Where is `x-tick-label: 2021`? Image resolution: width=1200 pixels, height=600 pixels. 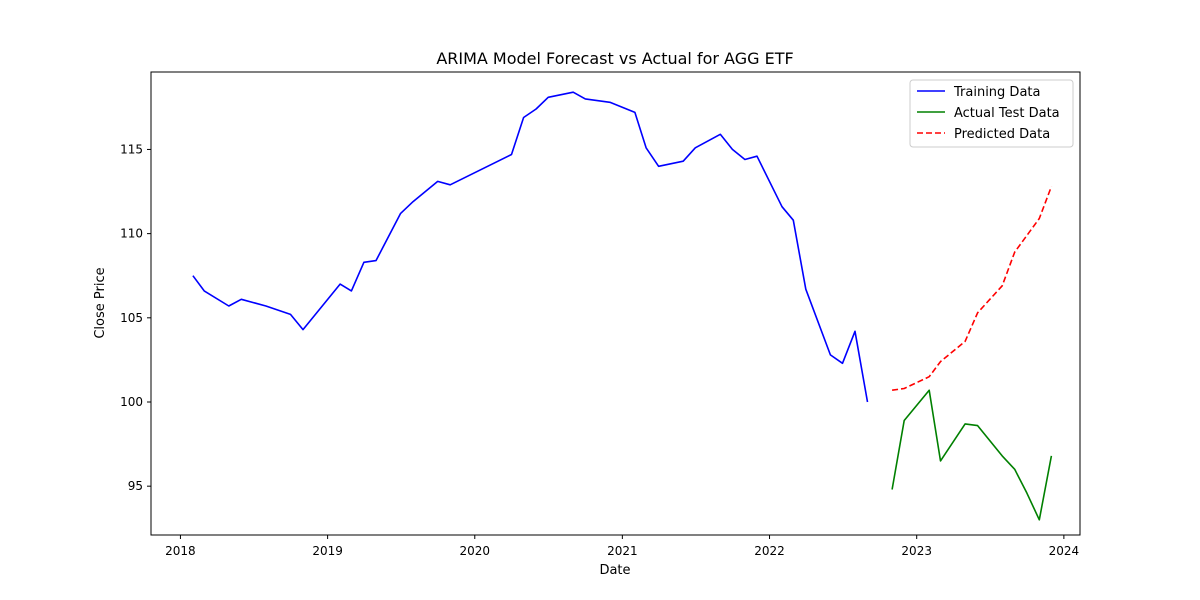
x-tick-label: 2021 is located at coordinates (622, 551).